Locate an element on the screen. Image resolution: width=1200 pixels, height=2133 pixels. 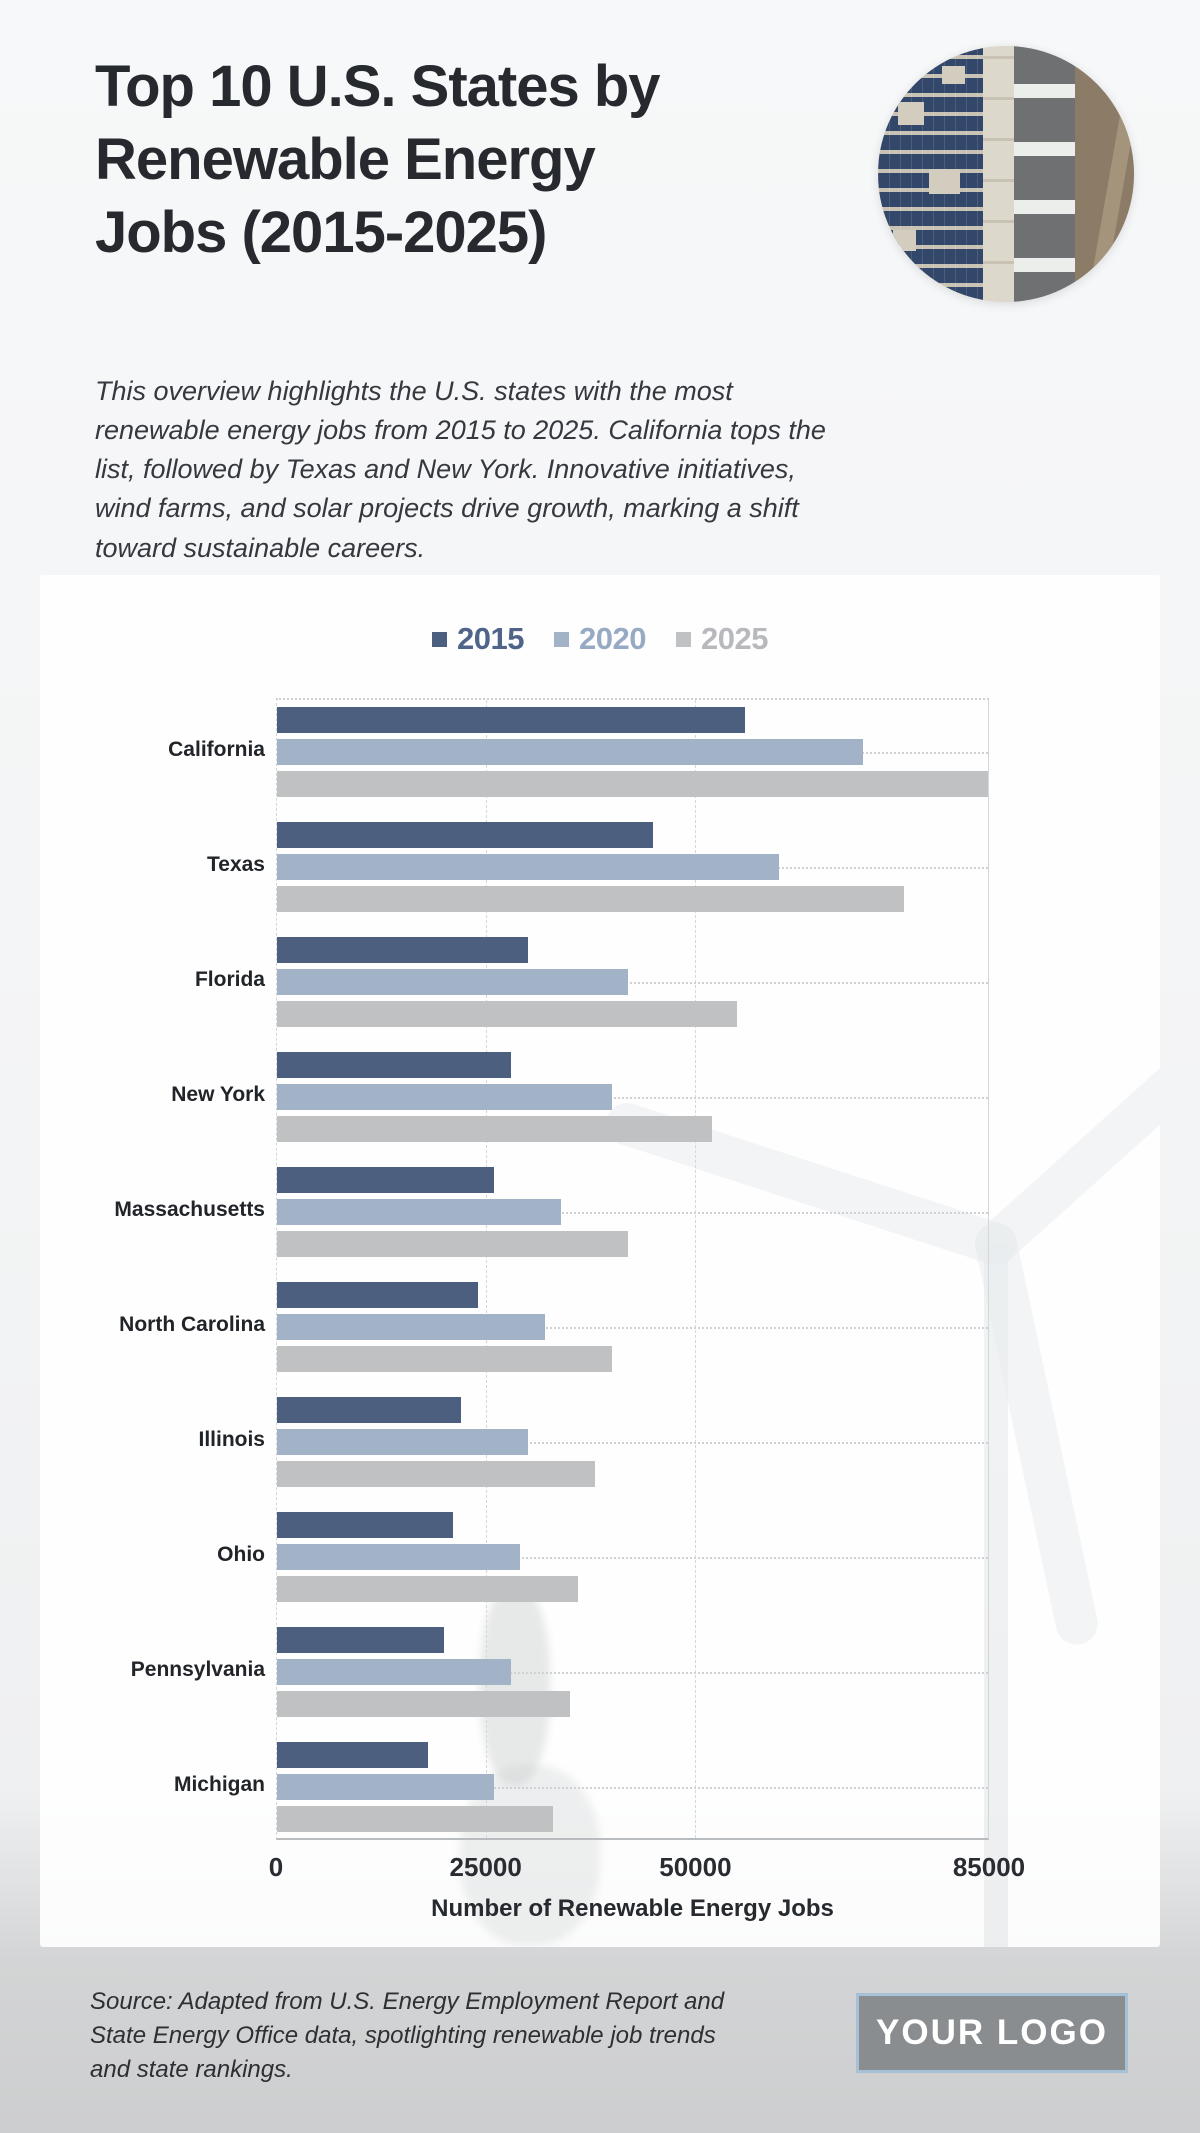
bar-ohio-2025 is located at coordinates (428, 1589).